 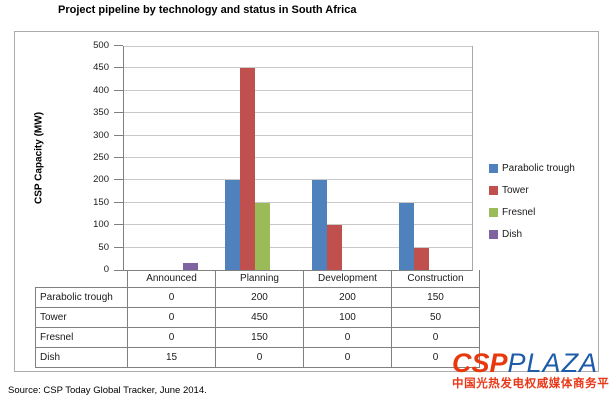 I want to click on bar-tower-construction, so click(x=421, y=258).